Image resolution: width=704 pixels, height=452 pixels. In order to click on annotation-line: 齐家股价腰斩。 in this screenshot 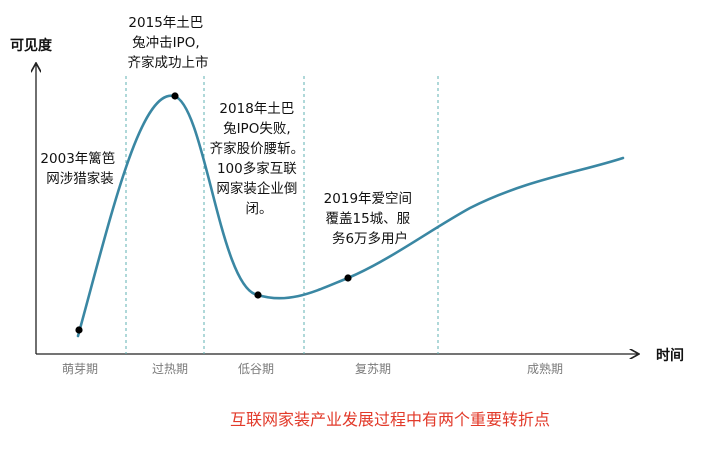, I will do `click(257, 148)`.